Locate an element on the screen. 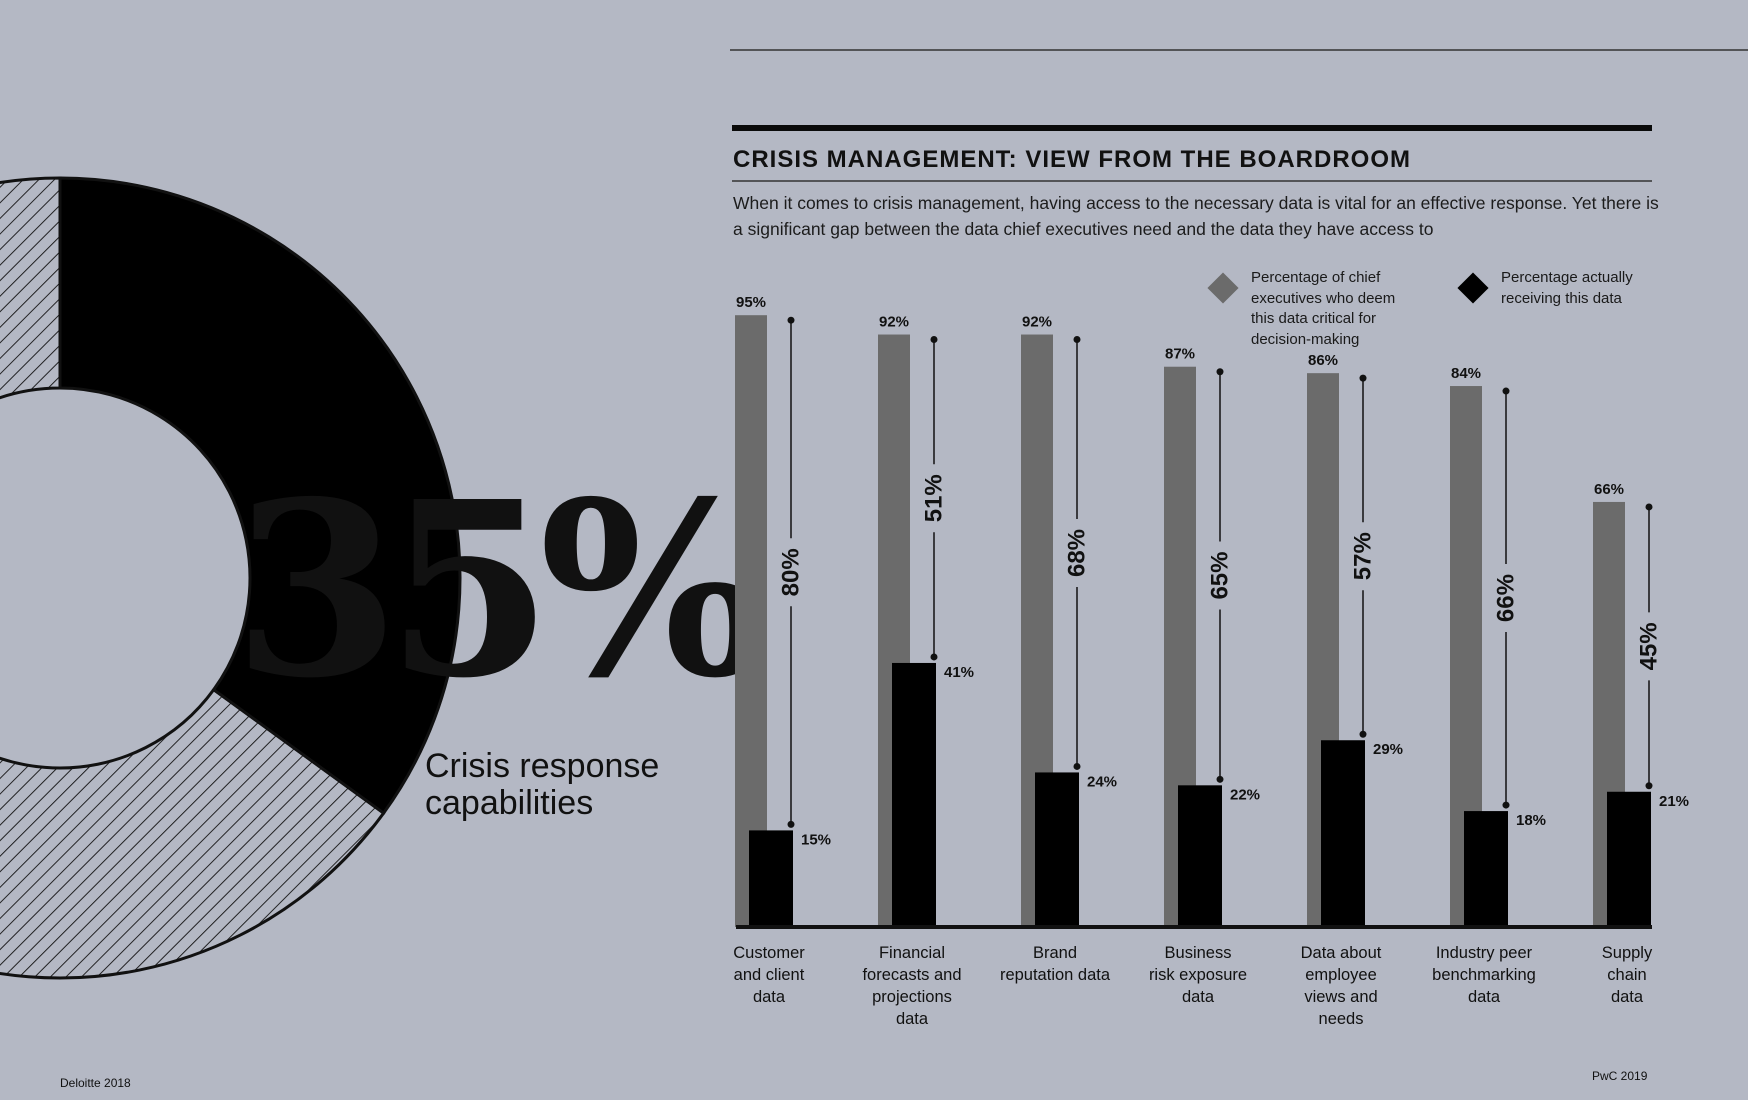  donut-highlight-segment is located at coordinates (260, 496).